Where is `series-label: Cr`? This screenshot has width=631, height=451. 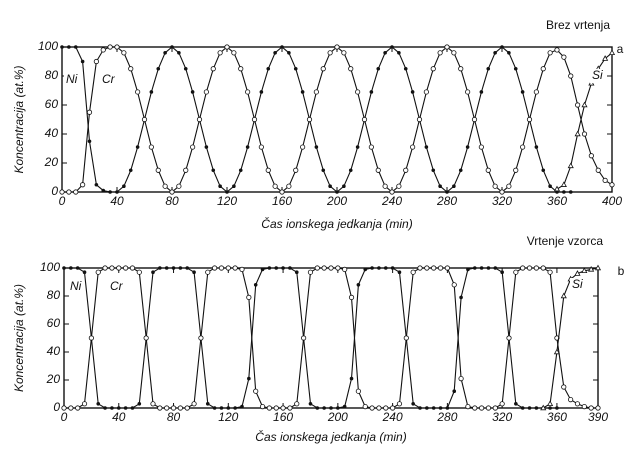 series-label: Cr is located at coordinates (109, 79).